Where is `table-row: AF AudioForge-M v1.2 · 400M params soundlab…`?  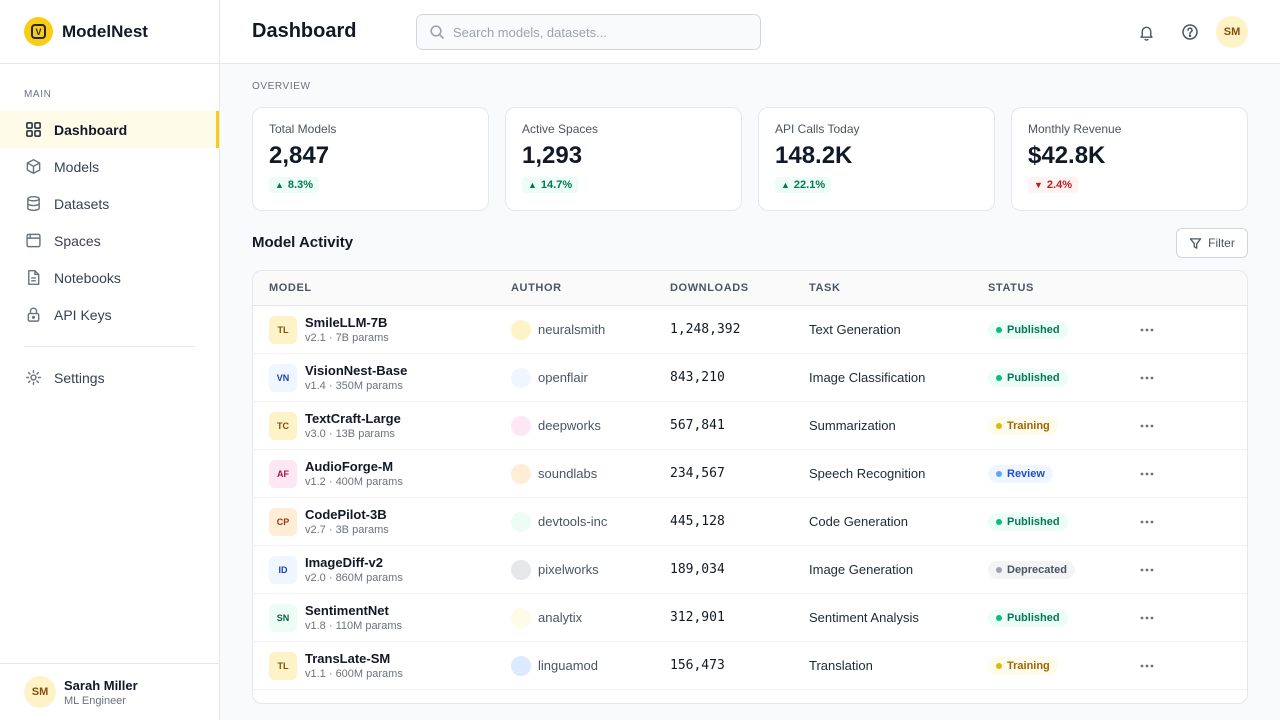
table-row: AF AudioForge-M v1.2 · 400M params soundlab… is located at coordinates (750, 474).